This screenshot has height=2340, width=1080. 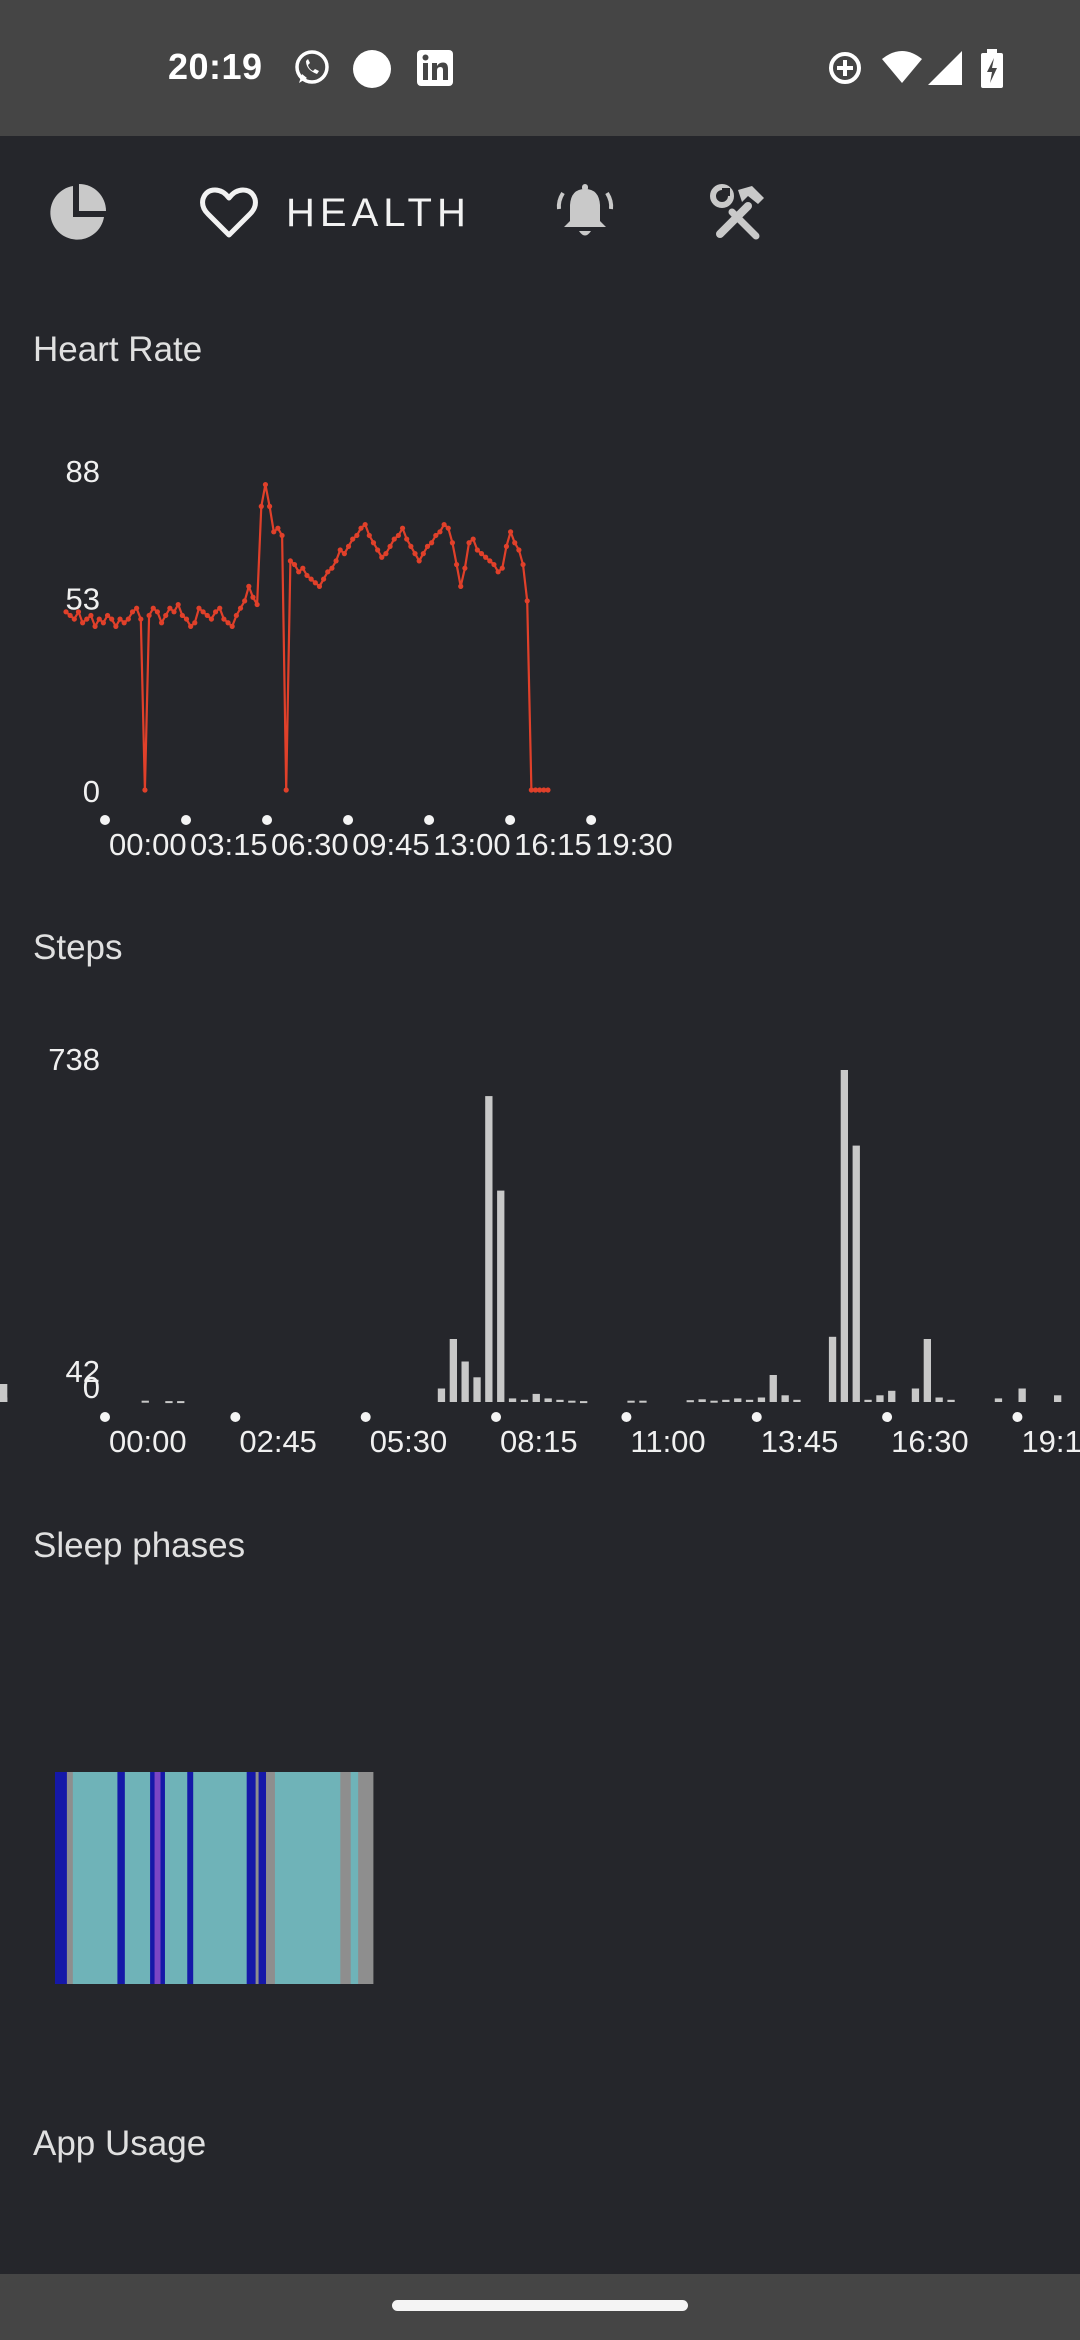 What do you see at coordinates (229, 212) in the screenshot?
I see `heart-icon` at bounding box center [229, 212].